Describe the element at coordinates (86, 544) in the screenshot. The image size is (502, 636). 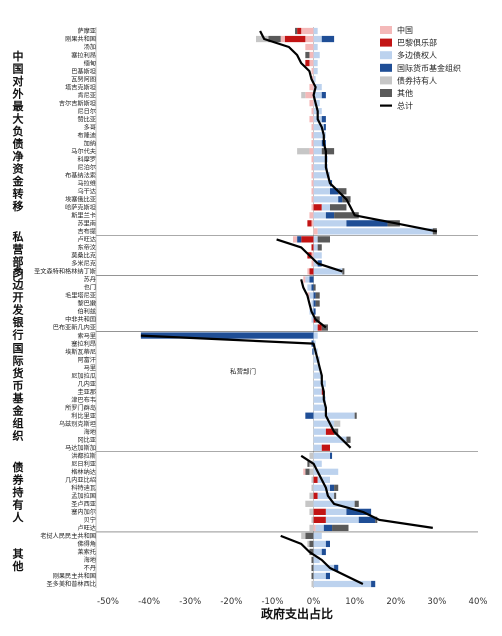
I see `category-label-5-1: 佛得角` at that location.